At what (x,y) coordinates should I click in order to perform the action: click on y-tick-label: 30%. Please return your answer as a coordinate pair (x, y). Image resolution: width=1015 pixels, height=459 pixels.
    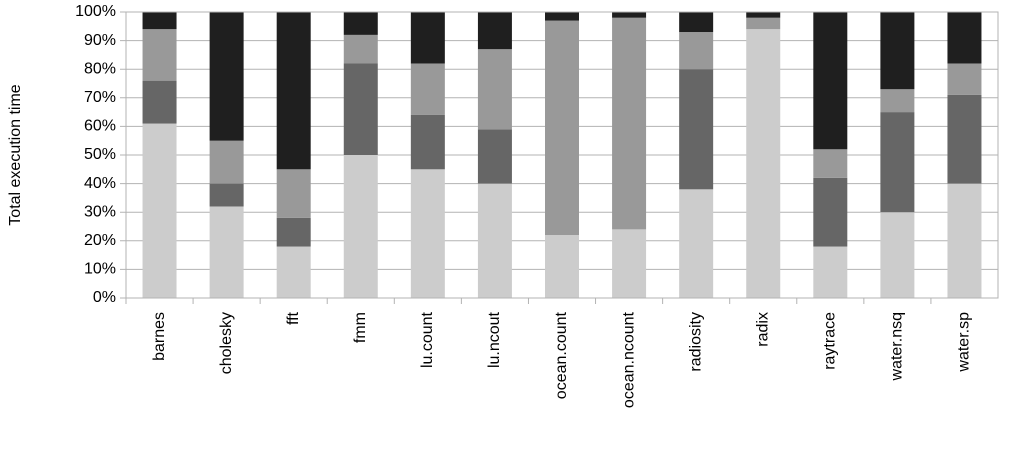
    Looking at the image, I should click on (100, 211).